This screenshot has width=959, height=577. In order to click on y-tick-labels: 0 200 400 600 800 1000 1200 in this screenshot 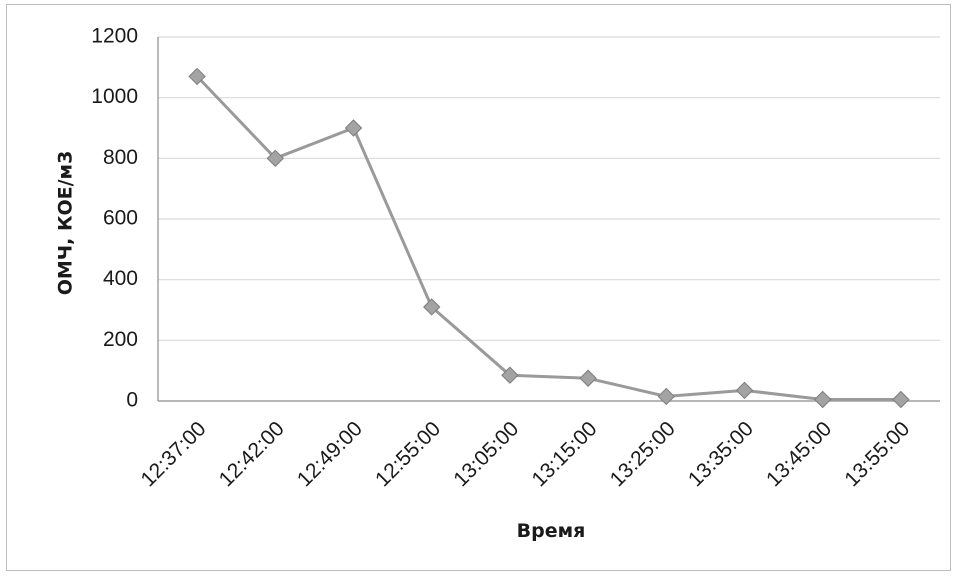, I will do `click(114, 218)`.